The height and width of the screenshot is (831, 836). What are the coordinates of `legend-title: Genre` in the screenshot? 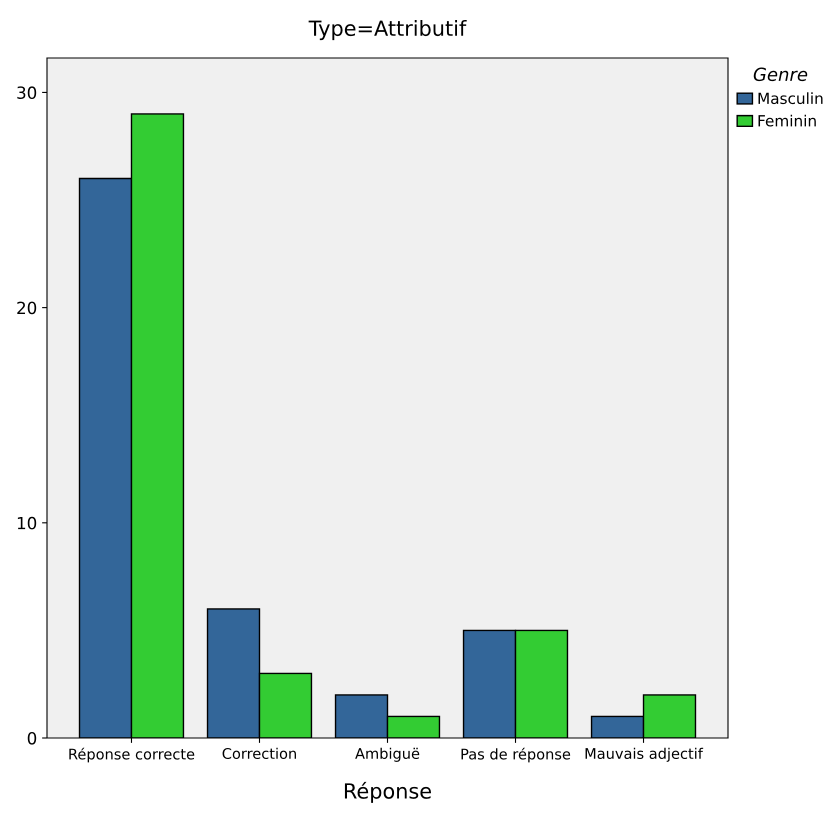 It's located at (781, 74).